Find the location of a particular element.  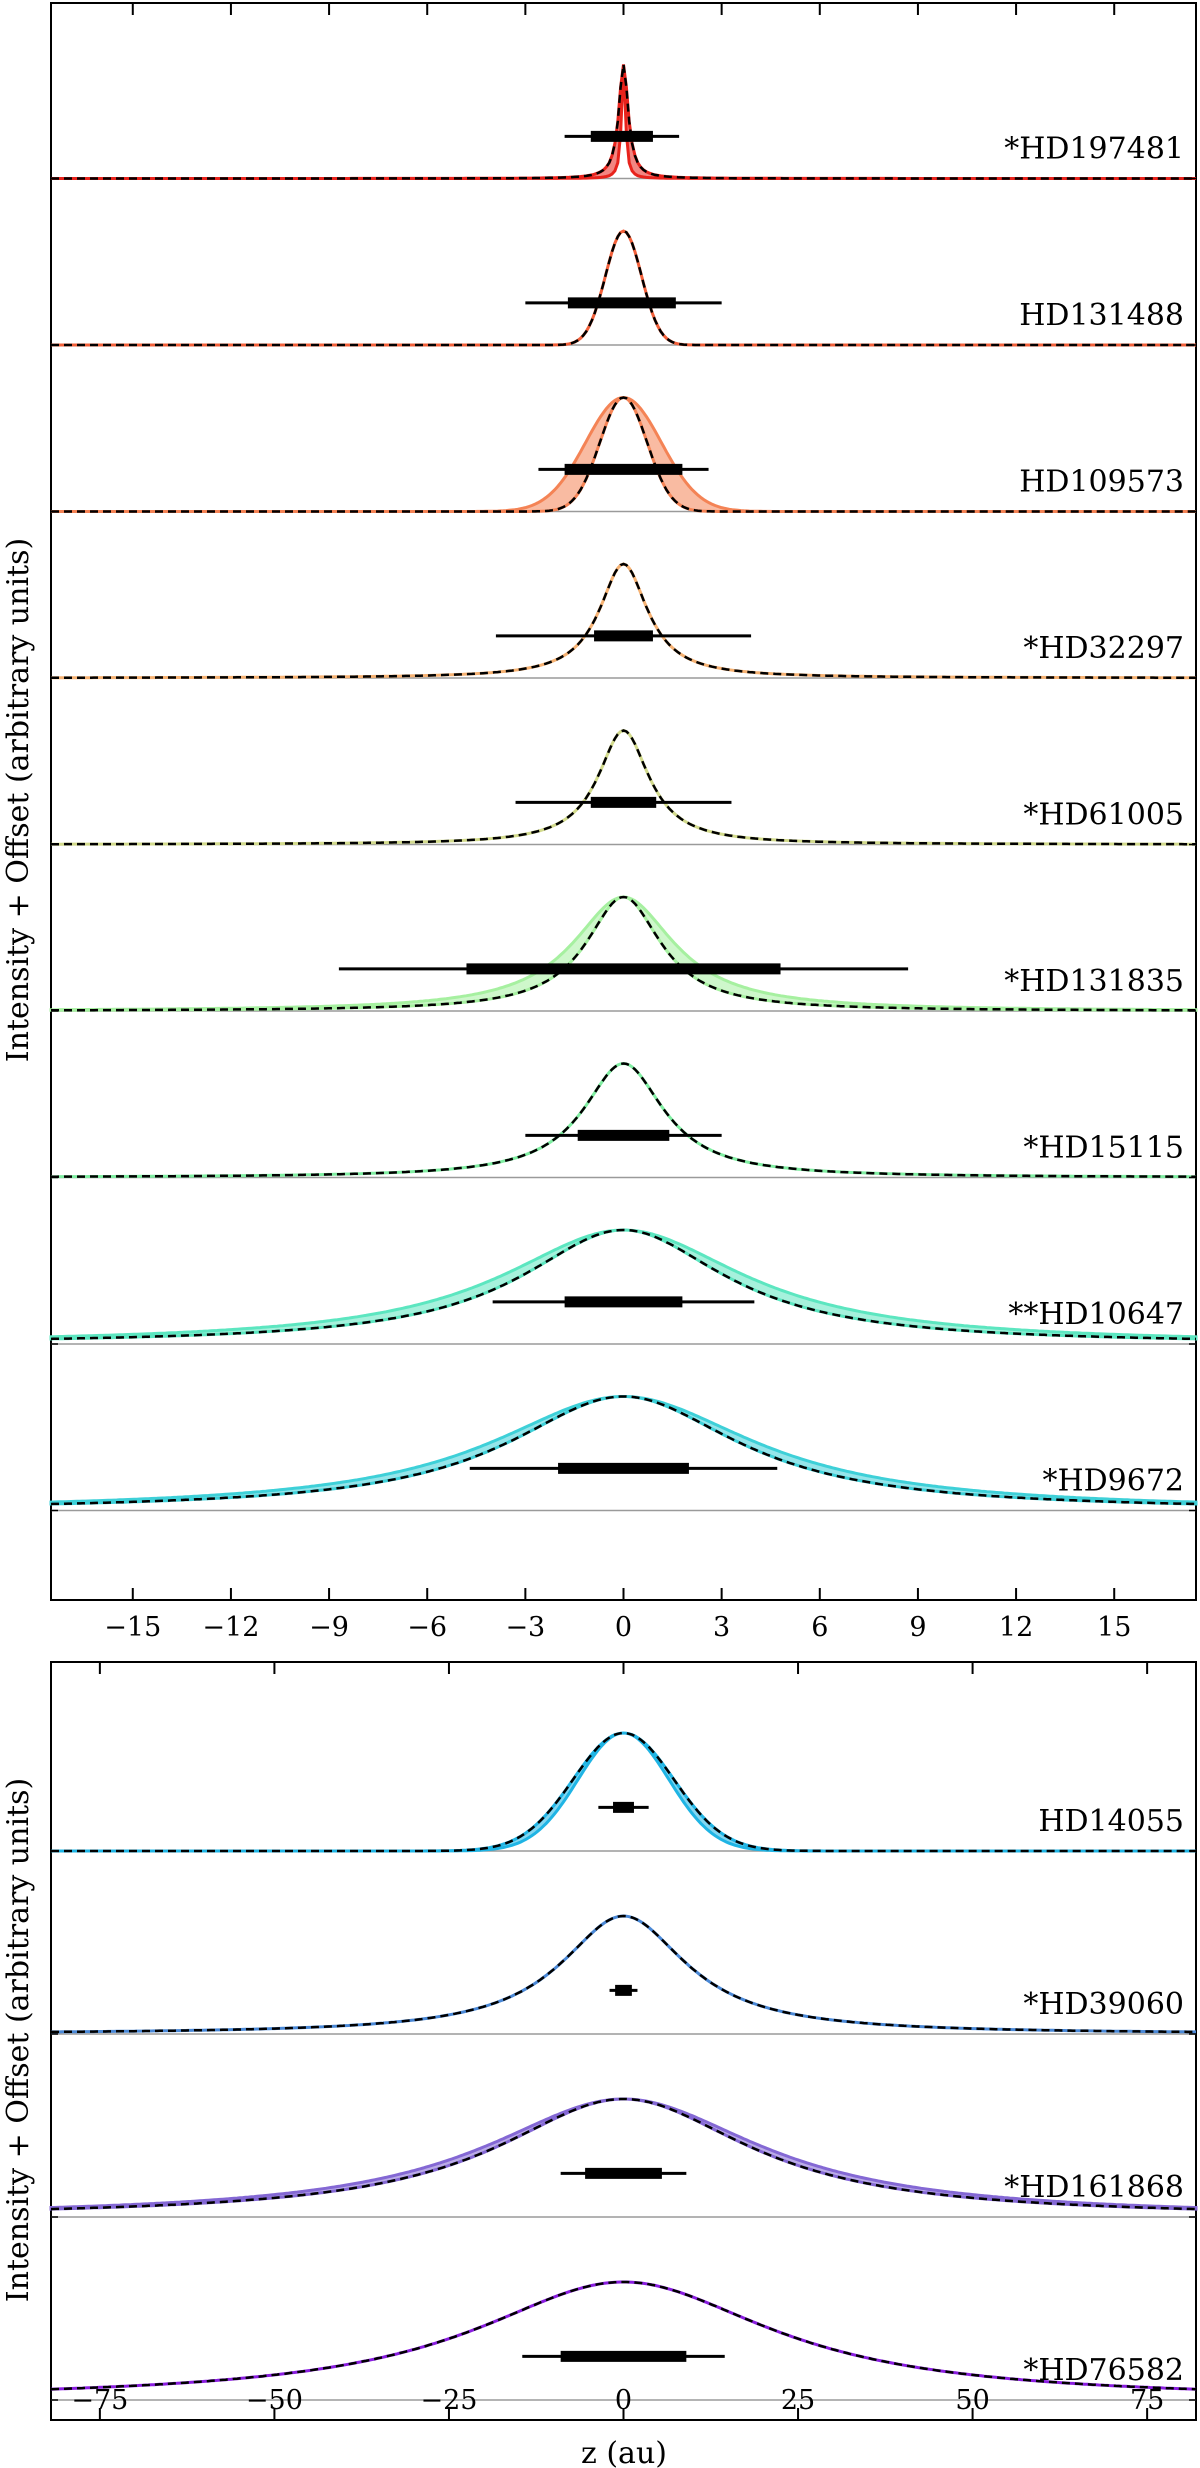

profile-hd14055: HD14055 is located at coordinates (623, 1792).